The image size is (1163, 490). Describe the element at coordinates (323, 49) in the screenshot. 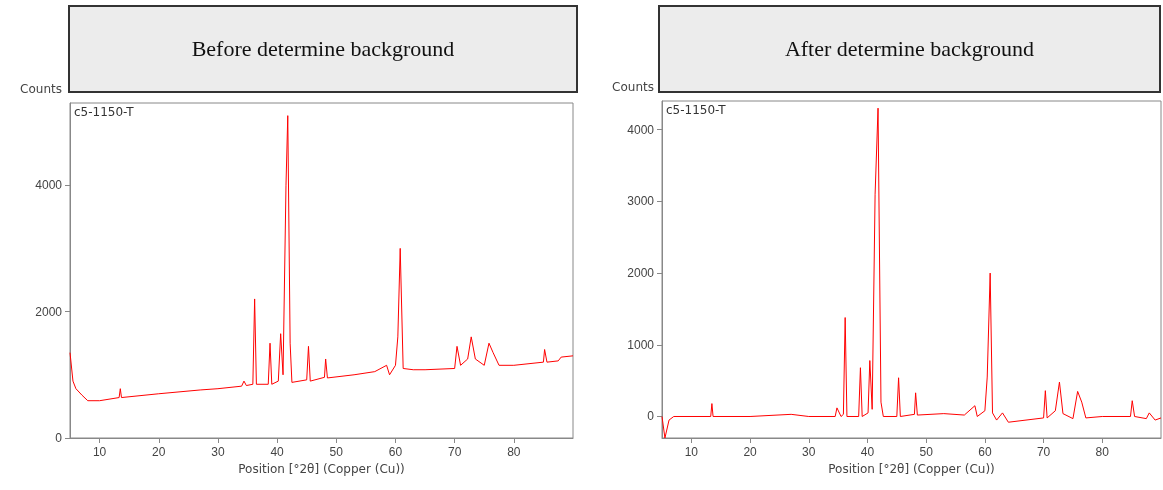

I see `chart-title: Before determine background` at that location.